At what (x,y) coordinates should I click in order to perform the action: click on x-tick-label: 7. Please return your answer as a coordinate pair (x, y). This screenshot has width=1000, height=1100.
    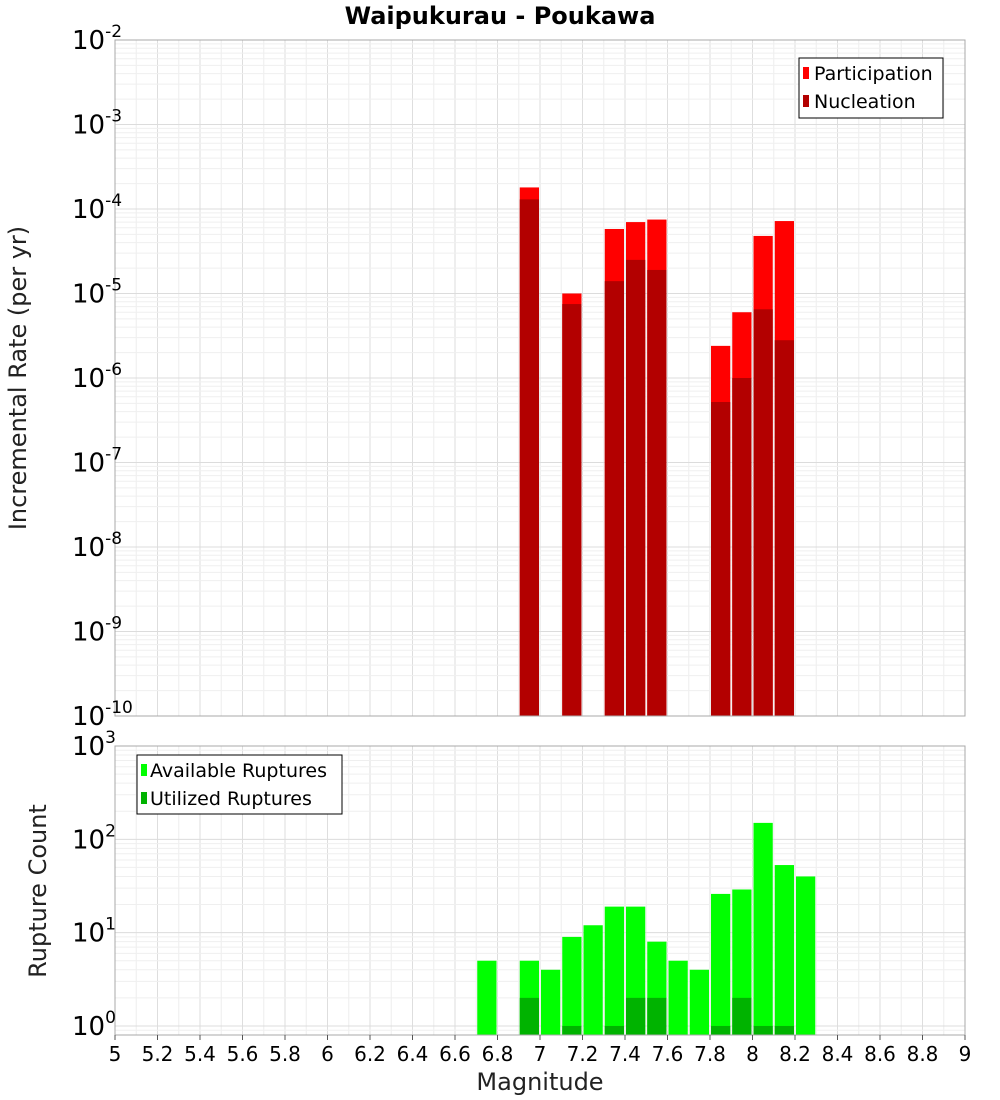
    Looking at the image, I should click on (540, 1054).